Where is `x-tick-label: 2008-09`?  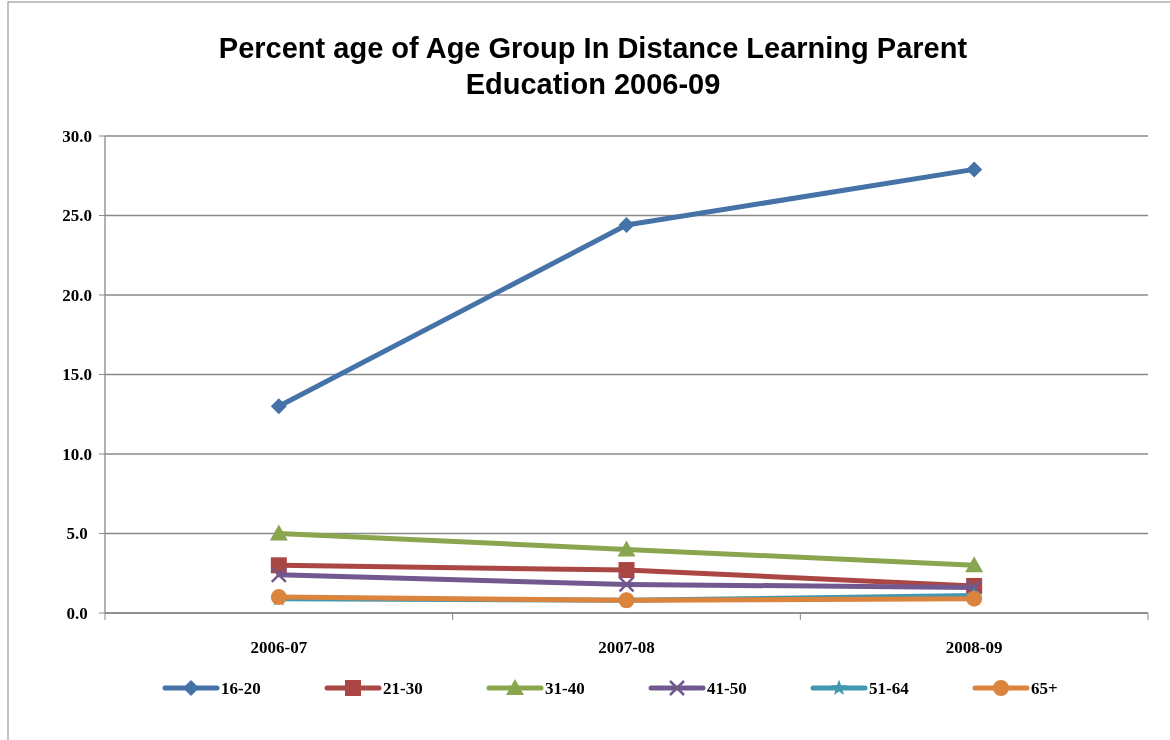 x-tick-label: 2008-09 is located at coordinates (974, 647).